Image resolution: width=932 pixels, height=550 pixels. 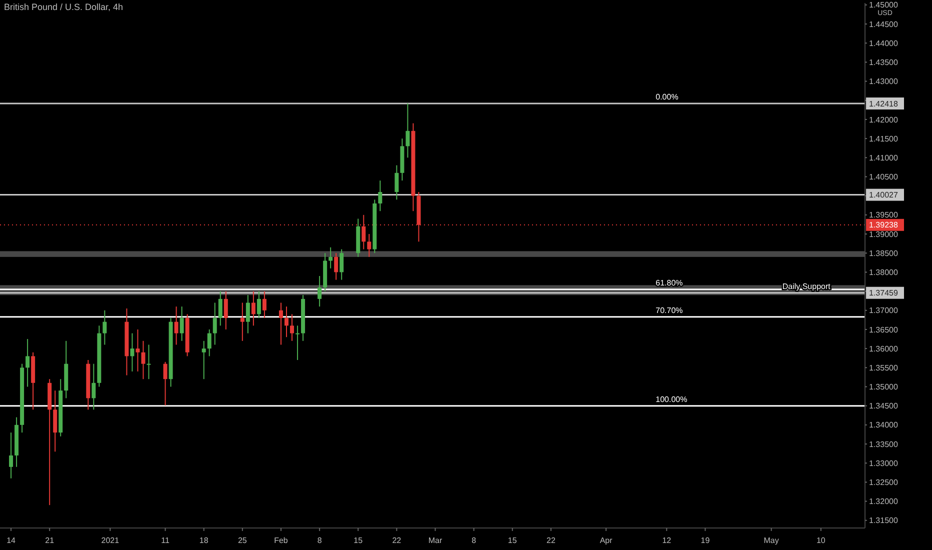 I want to click on y-tick-label: 1.32500, so click(x=883, y=482).